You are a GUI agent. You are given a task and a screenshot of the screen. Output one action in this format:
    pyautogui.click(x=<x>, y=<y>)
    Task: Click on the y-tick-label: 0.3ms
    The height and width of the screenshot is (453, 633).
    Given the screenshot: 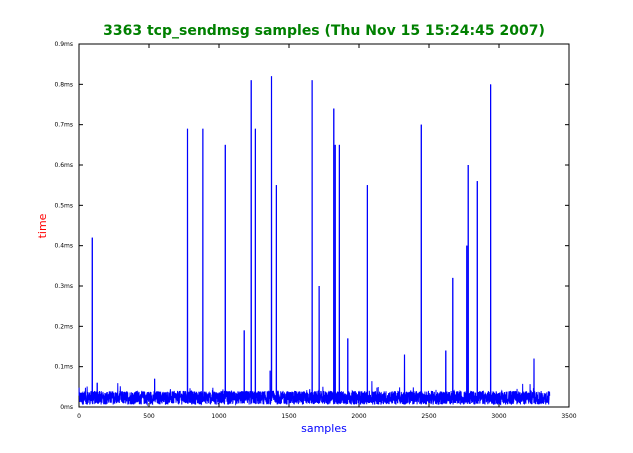 What is the action you would take?
    pyautogui.click(x=63, y=286)
    